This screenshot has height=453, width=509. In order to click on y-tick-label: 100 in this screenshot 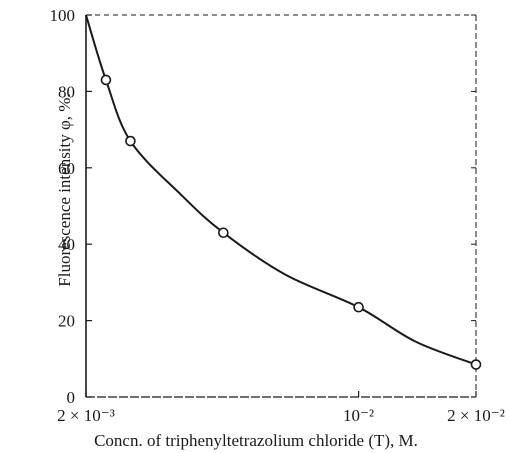, I will do `click(63, 15)`.